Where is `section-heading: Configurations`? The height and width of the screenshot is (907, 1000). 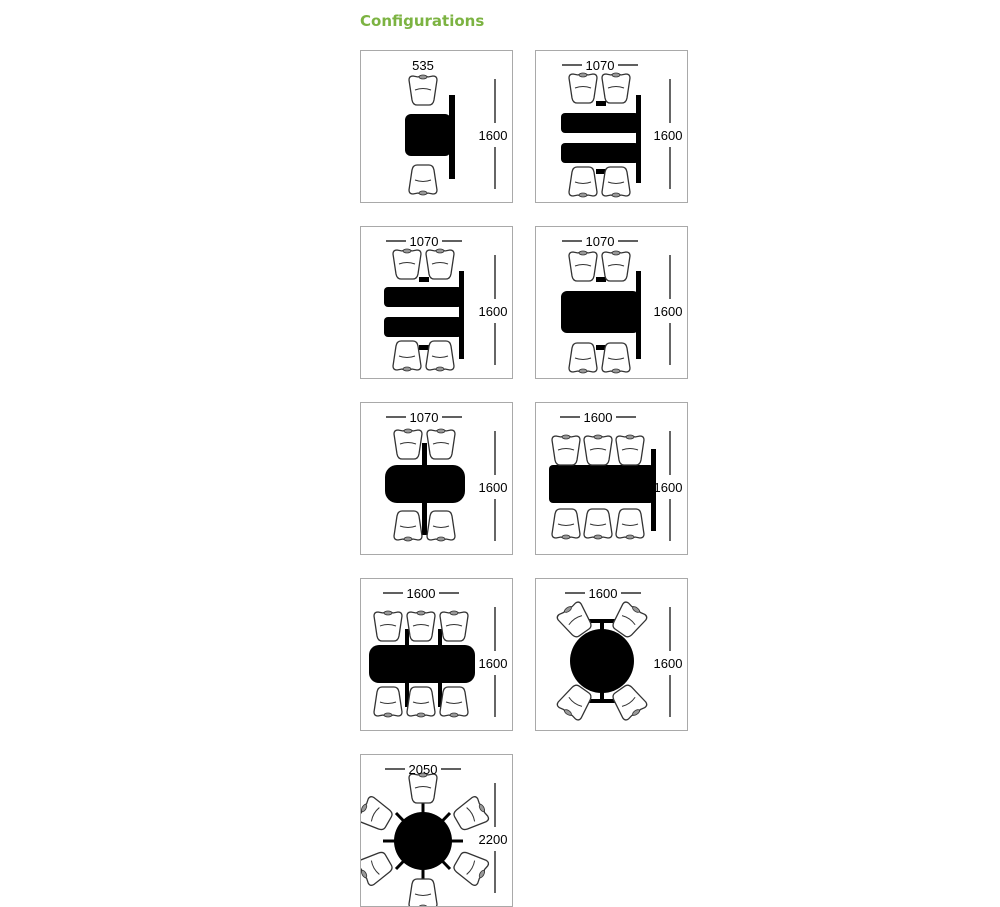
section-heading: Configurations is located at coordinates (422, 21).